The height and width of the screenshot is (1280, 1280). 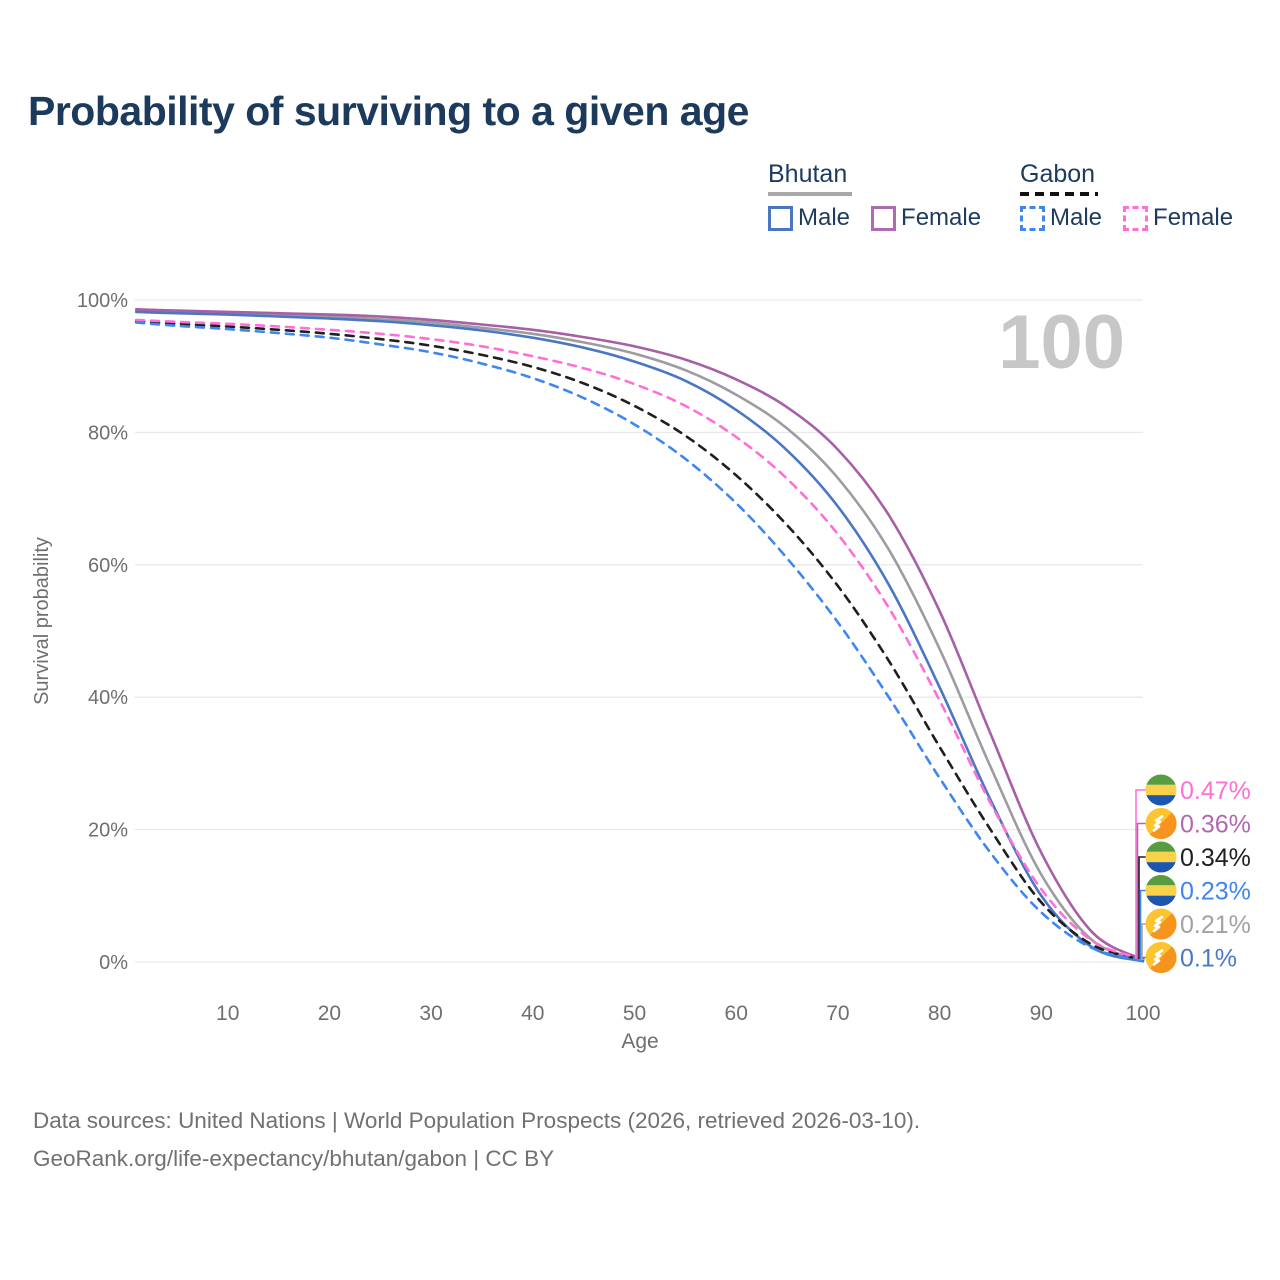 What do you see at coordinates (1215, 825) in the screenshot?
I see `end-value-label: 0.36%` at bounding box center [1215, 825].